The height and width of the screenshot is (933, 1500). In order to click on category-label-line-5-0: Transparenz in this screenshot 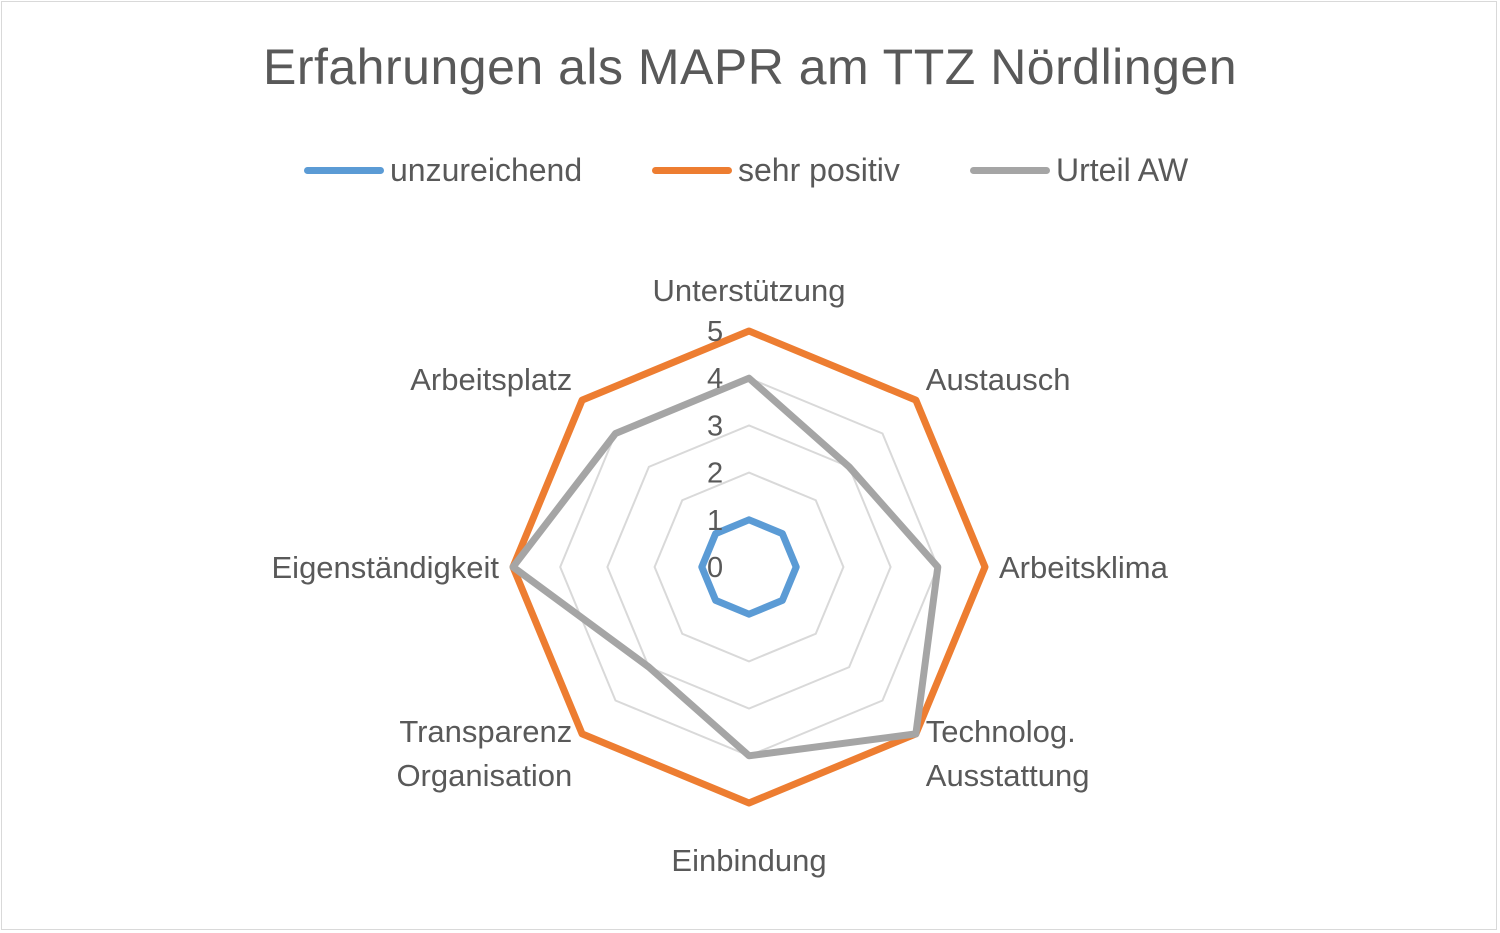, I will do `click(485, 731)`.